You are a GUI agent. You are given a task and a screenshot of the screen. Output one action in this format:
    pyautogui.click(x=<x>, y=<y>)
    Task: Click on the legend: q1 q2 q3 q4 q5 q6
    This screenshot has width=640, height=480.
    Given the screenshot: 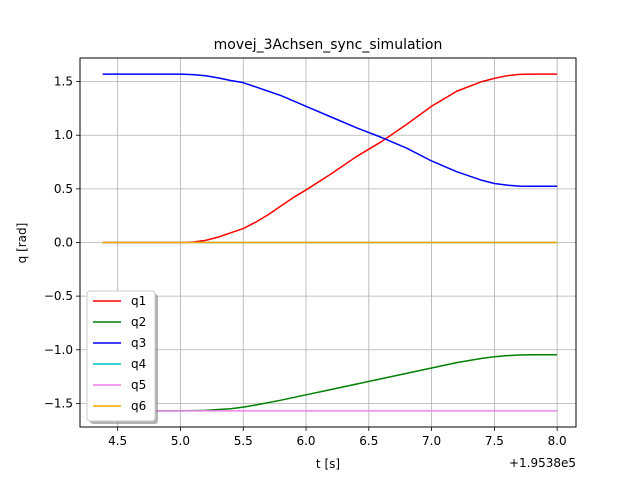 What is the action you would take?
    pyautogui.click(x=122, y=357)
    